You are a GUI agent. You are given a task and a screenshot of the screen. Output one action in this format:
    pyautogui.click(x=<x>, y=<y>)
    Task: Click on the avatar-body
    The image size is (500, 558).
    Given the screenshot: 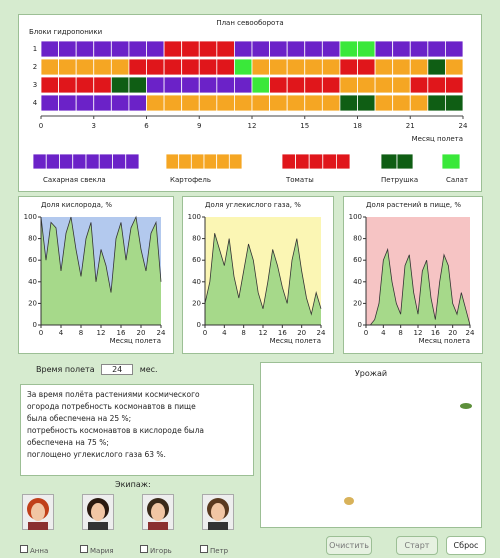 What is the action you would take?
    pyautogui.click(x=98, y=526)
    